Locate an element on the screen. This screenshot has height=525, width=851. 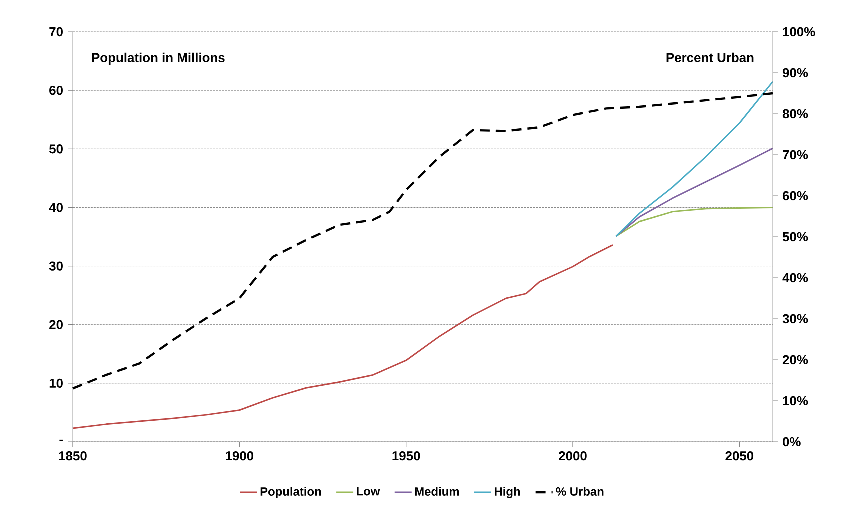
y2-tick-label: 10% is located at coordinates (795, 401).